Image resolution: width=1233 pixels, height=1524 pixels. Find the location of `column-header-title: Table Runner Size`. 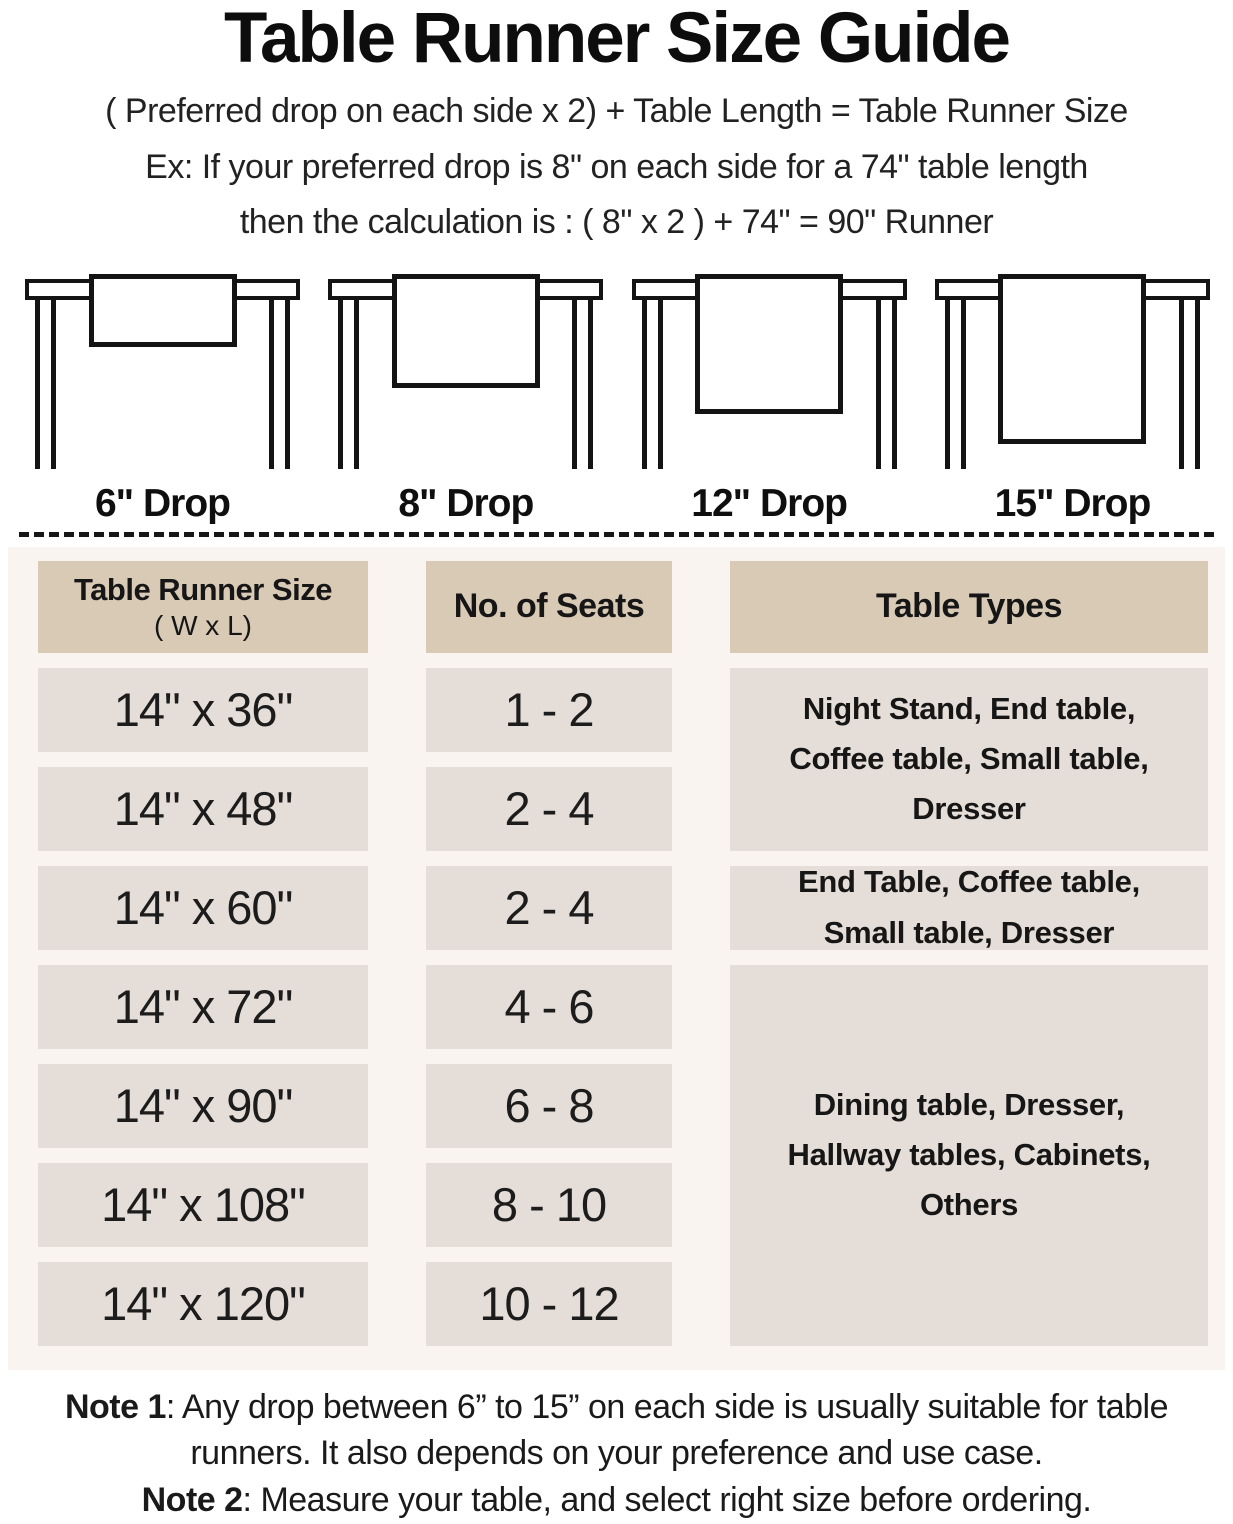

column-header-title: Table Runner Size is located at coordinates (203, 589).